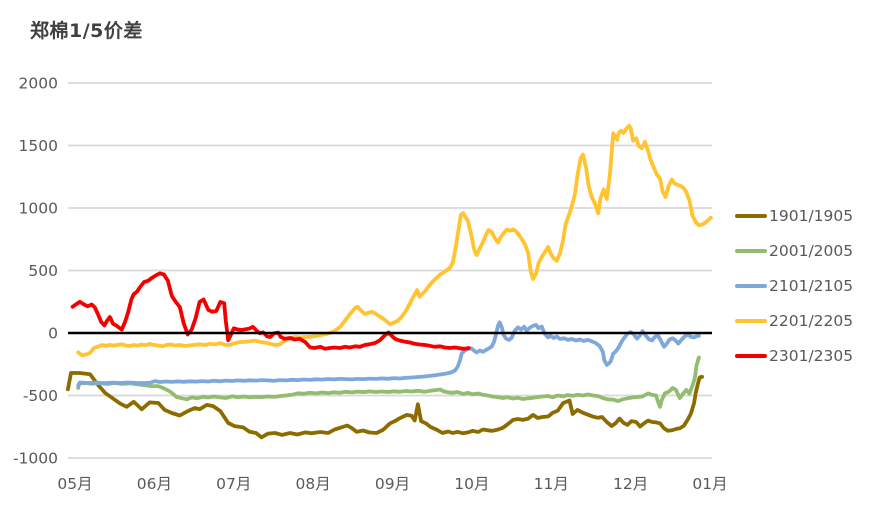 This screenshot has width=883, height=515. I want to click on series-line-2001-2005, so click(388, 382).